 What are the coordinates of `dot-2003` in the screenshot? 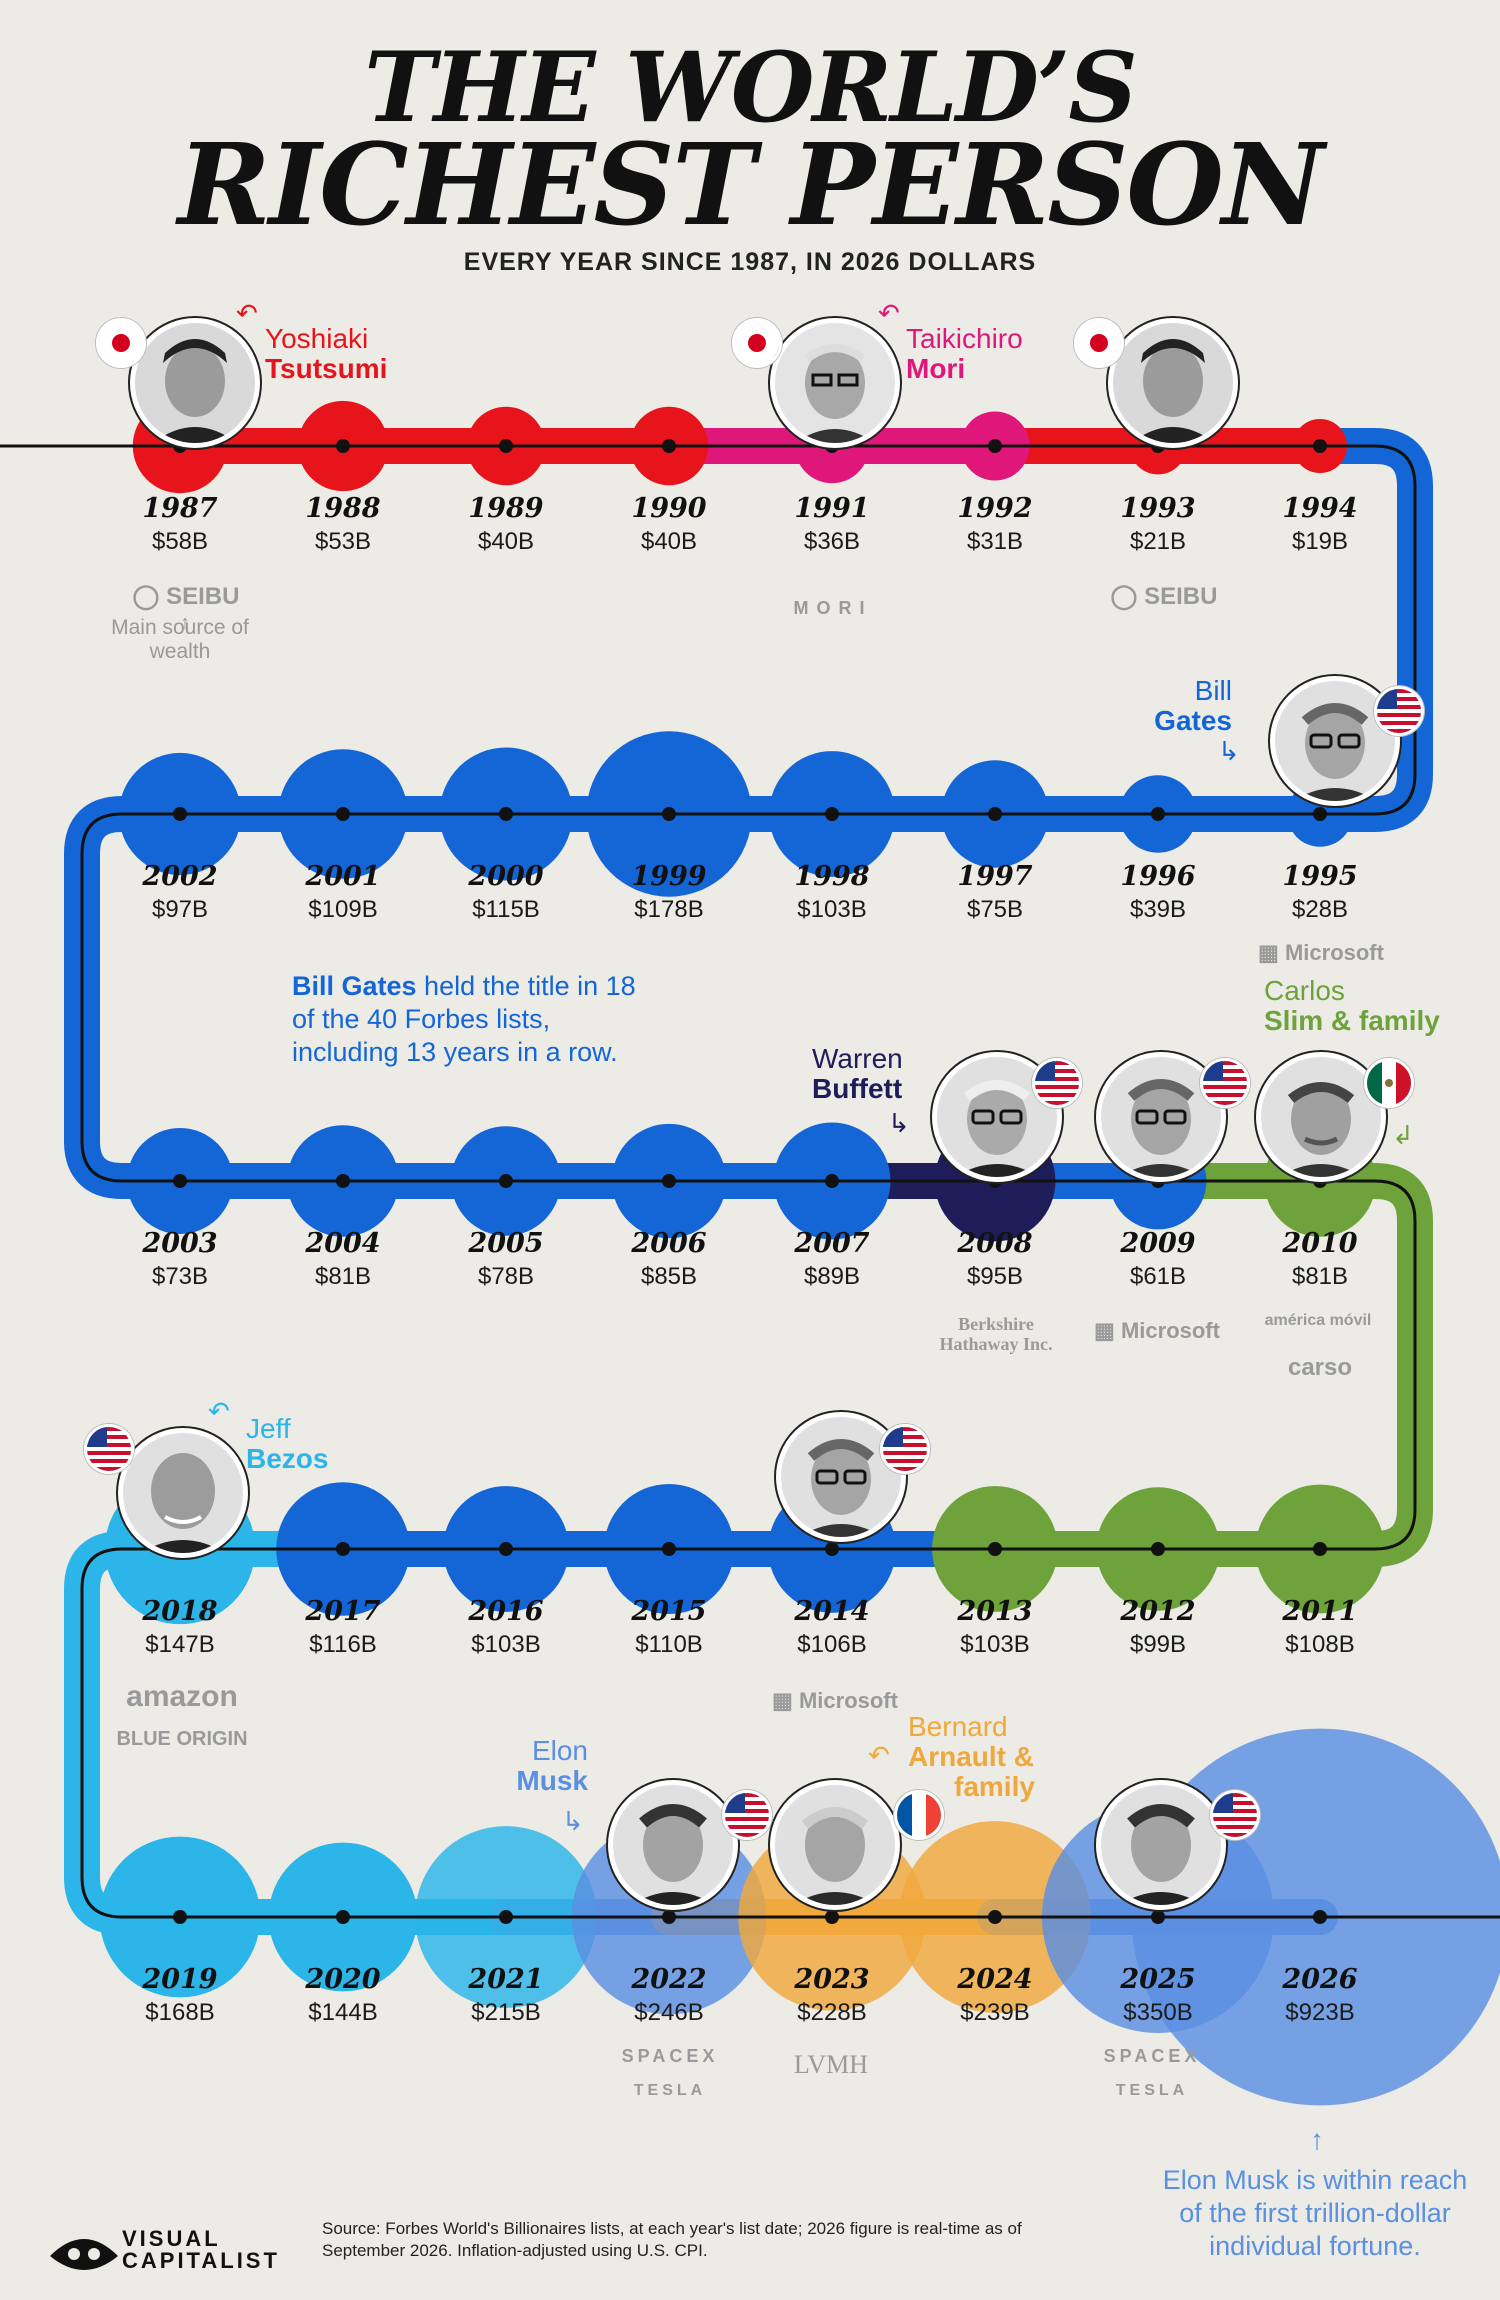 It's located at (180, 1181).